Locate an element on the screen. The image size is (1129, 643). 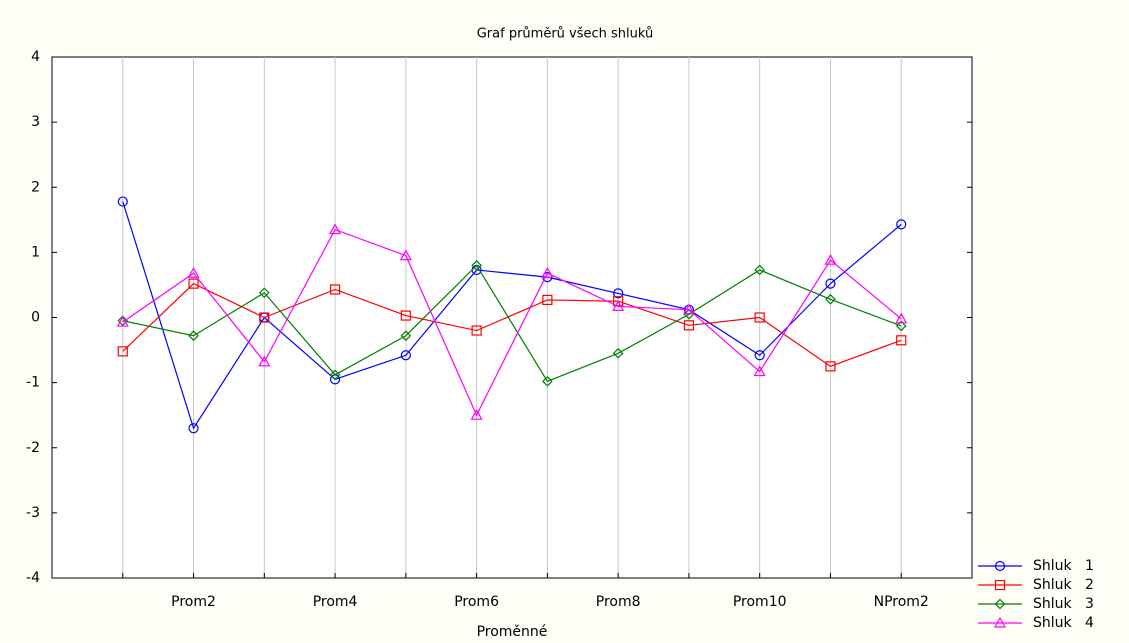
x-tick-label: Prom6 is located at coordinates (476, 602).